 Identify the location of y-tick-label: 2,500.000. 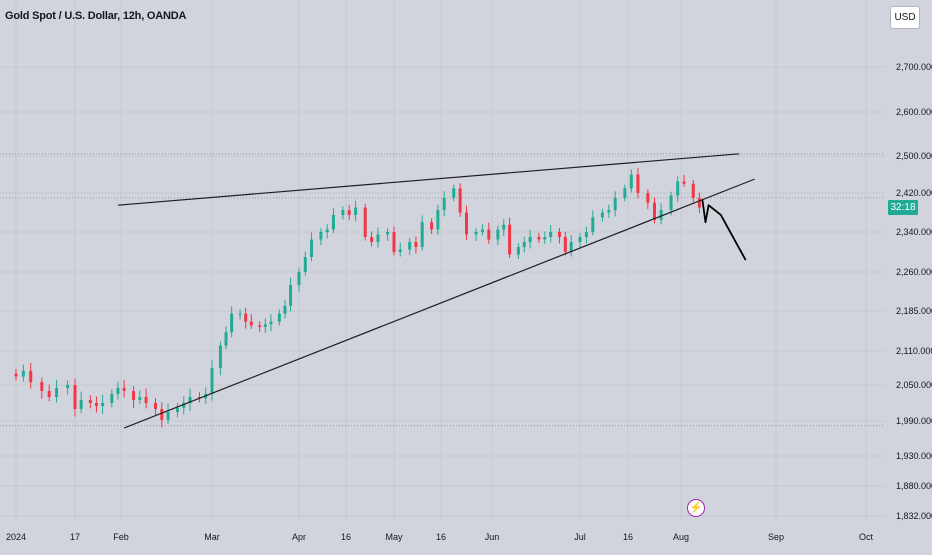
(914, 156).